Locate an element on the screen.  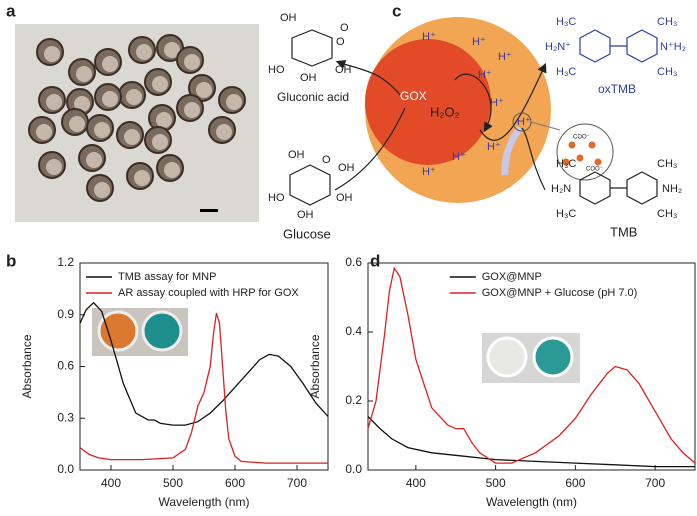
atom: H₂N⁺ is located at coordinates (558, 47).